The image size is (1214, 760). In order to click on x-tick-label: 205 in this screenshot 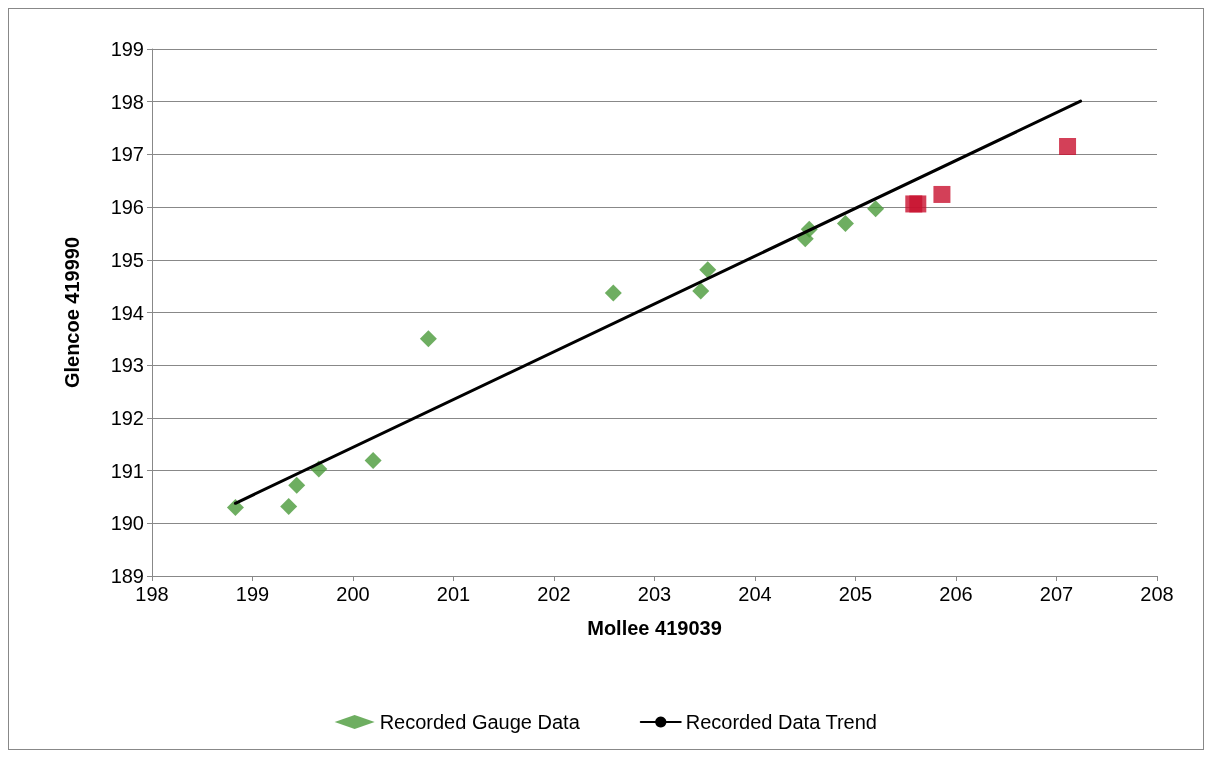, I will do `click(855, 594)`.